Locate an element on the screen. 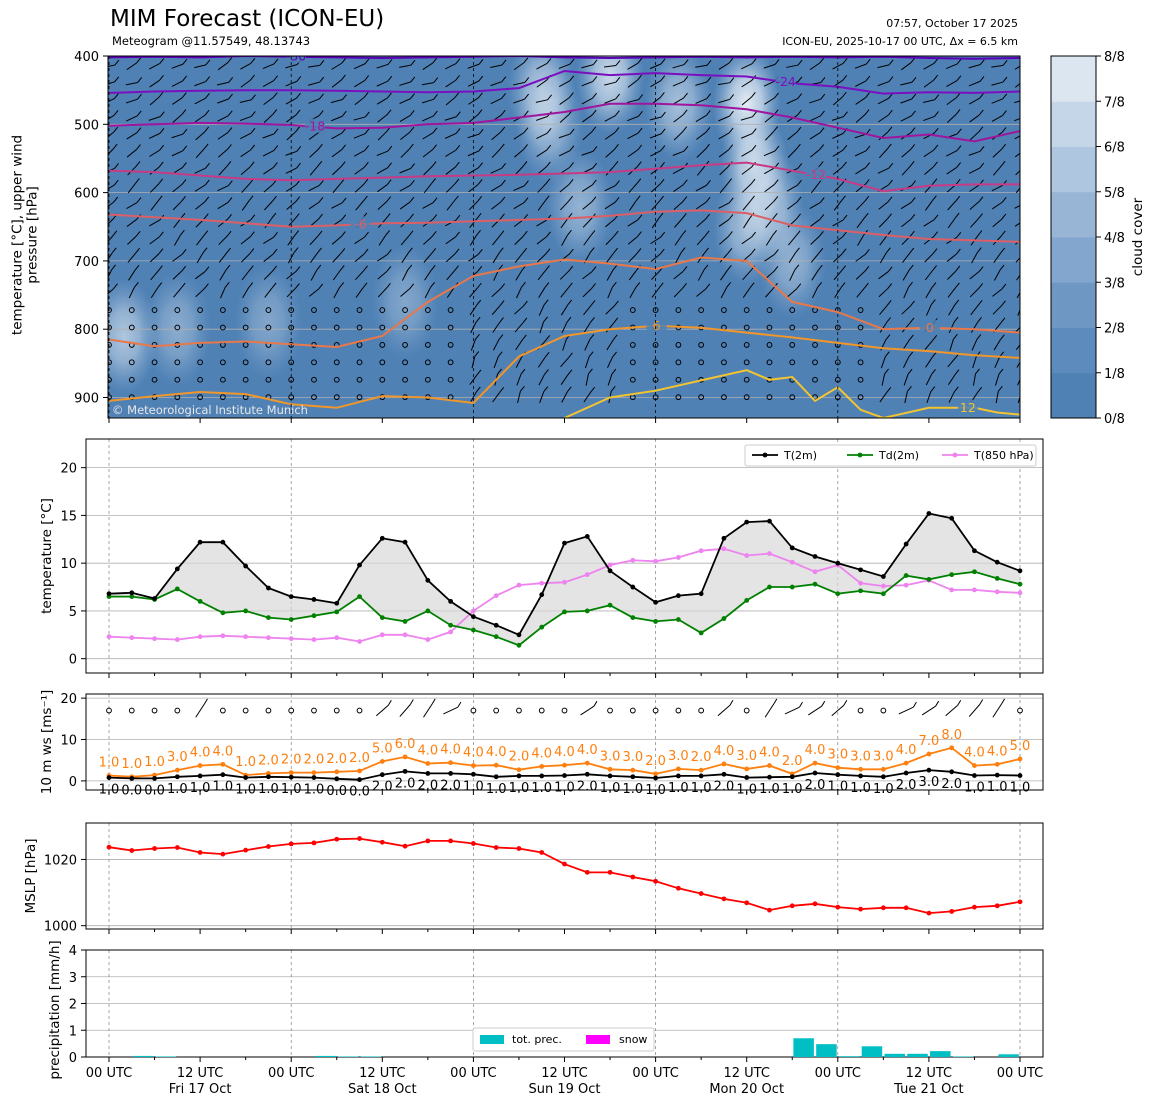 This screenshot has width=1155, height=1105. gust-data-label: 2.0 is located at coordinates (336, 759).